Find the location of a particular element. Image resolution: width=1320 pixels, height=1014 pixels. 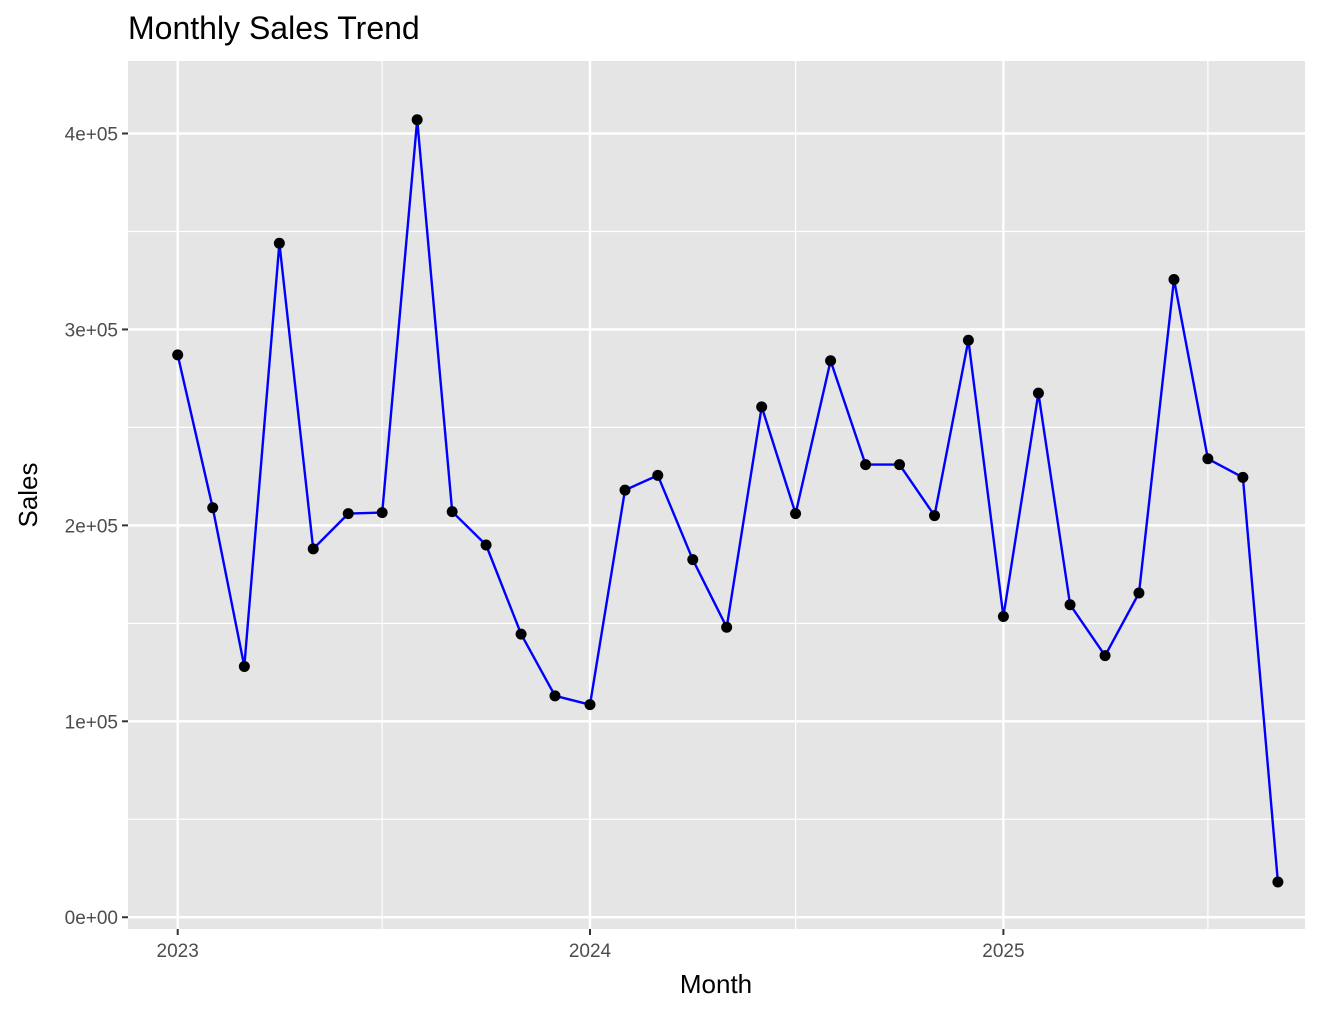

x-tick-label: 2023 is located at coordinates (178, 951).